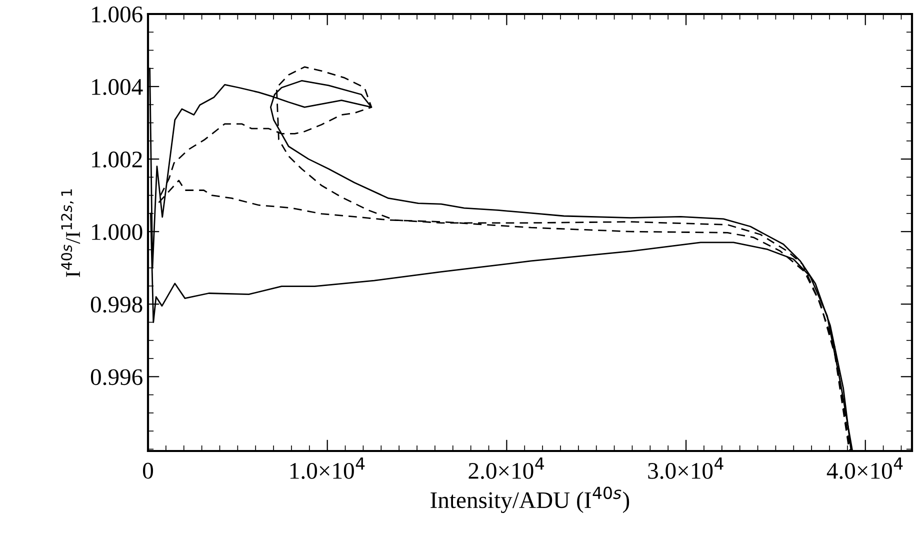 This screenshot has width=915, height=536. I want to click on x-tick-label: 3.0×10$^{4}$, so click(686, 468).